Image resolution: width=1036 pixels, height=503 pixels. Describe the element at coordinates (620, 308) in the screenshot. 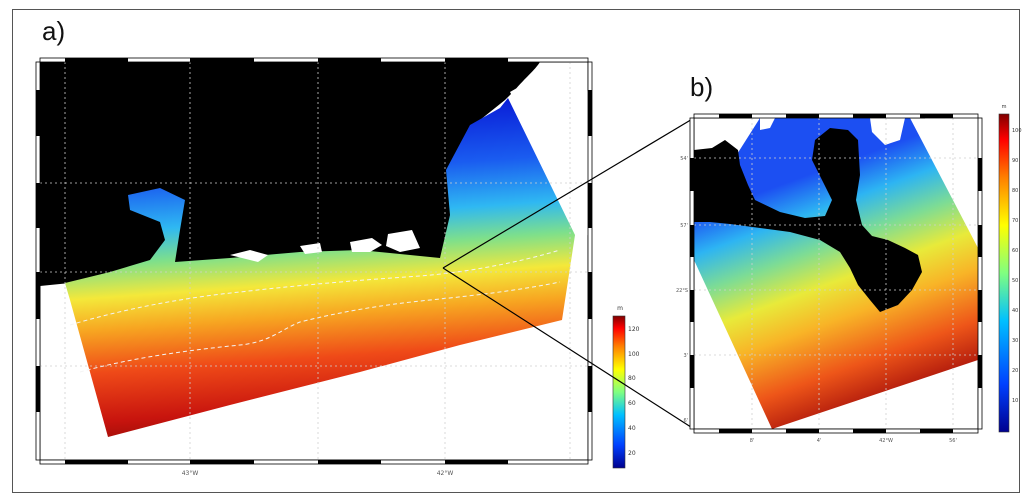

I see `panel-a-colorbar-unit: m` at that location.